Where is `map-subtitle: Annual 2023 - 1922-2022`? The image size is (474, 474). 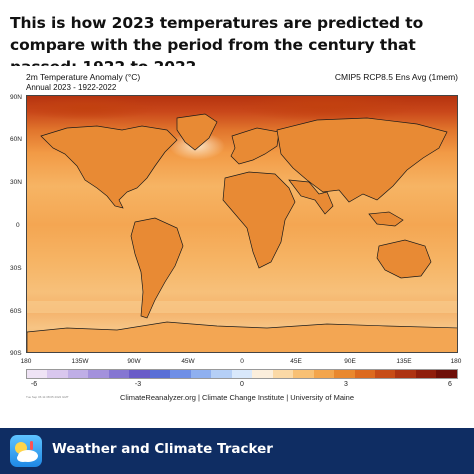
map-subtitle: Annual 2023 - 1922-2022 is located at coordinates (71, 87).